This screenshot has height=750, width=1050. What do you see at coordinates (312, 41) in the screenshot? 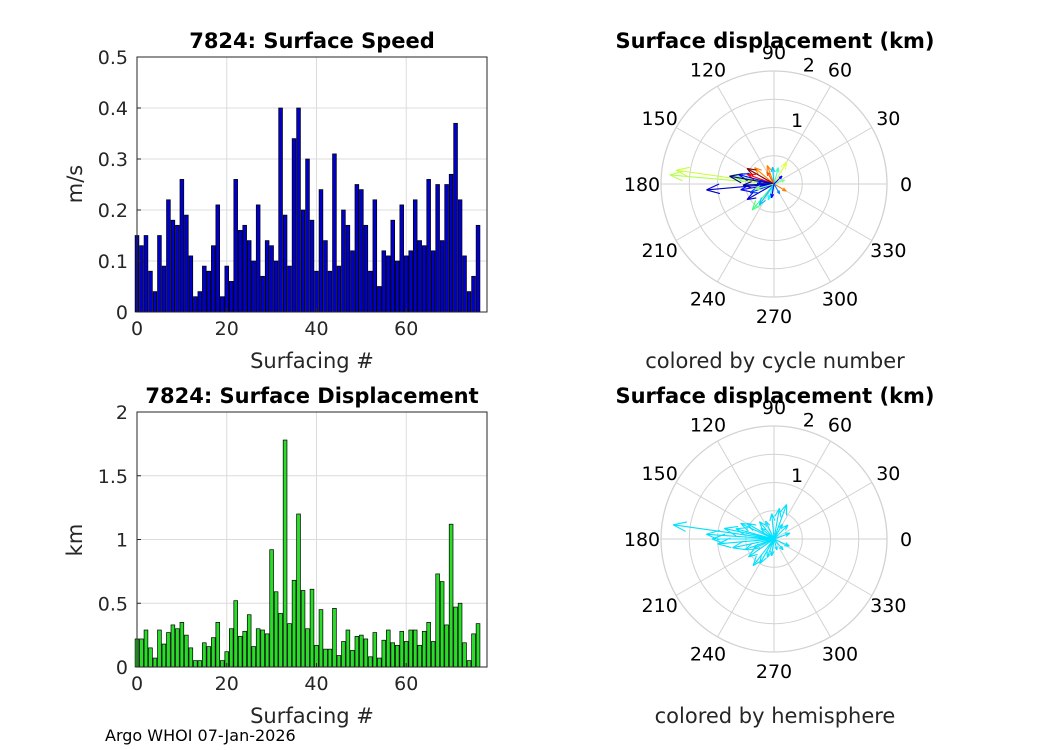
I see `speed-title: 7824: Surface Speed` at bounding box center [312, 41].